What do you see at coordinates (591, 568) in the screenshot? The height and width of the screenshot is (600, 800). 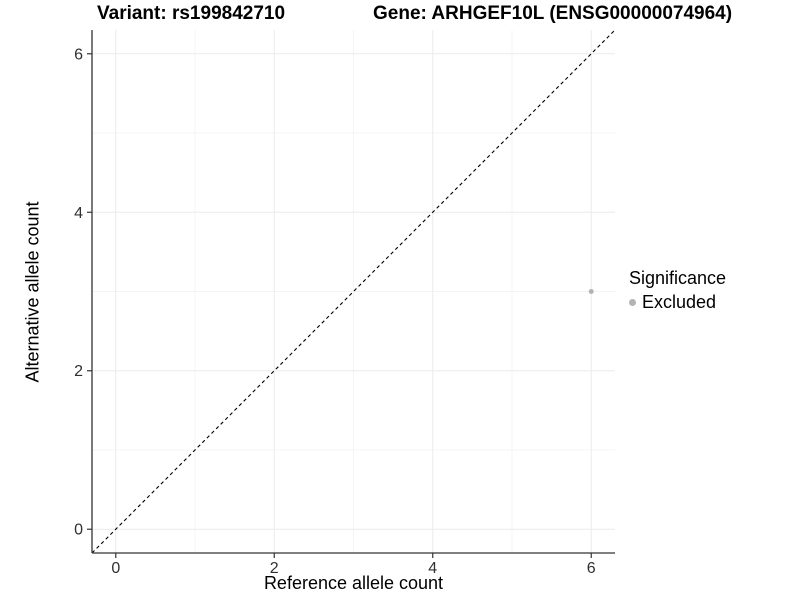 I see `x-tick-label: 6` at bounding box center [591, 568].